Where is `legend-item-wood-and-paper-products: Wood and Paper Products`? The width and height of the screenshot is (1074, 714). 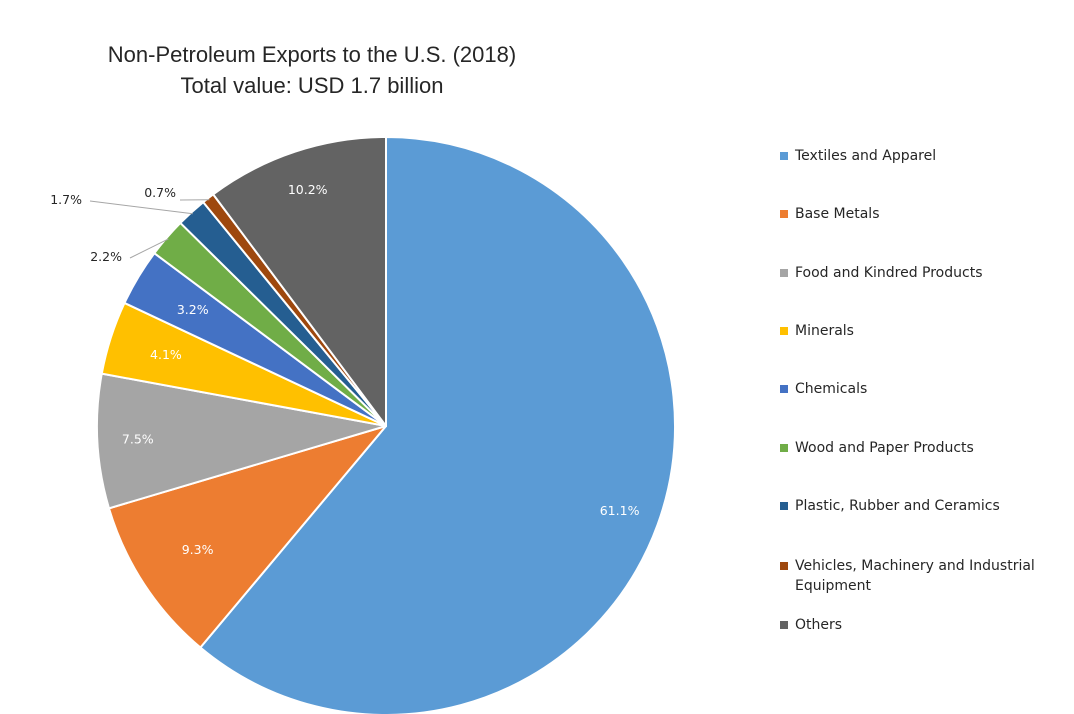 legend-item-wood-and-paper-products: Wood and Paper Products is located at coordinates (922, 448).